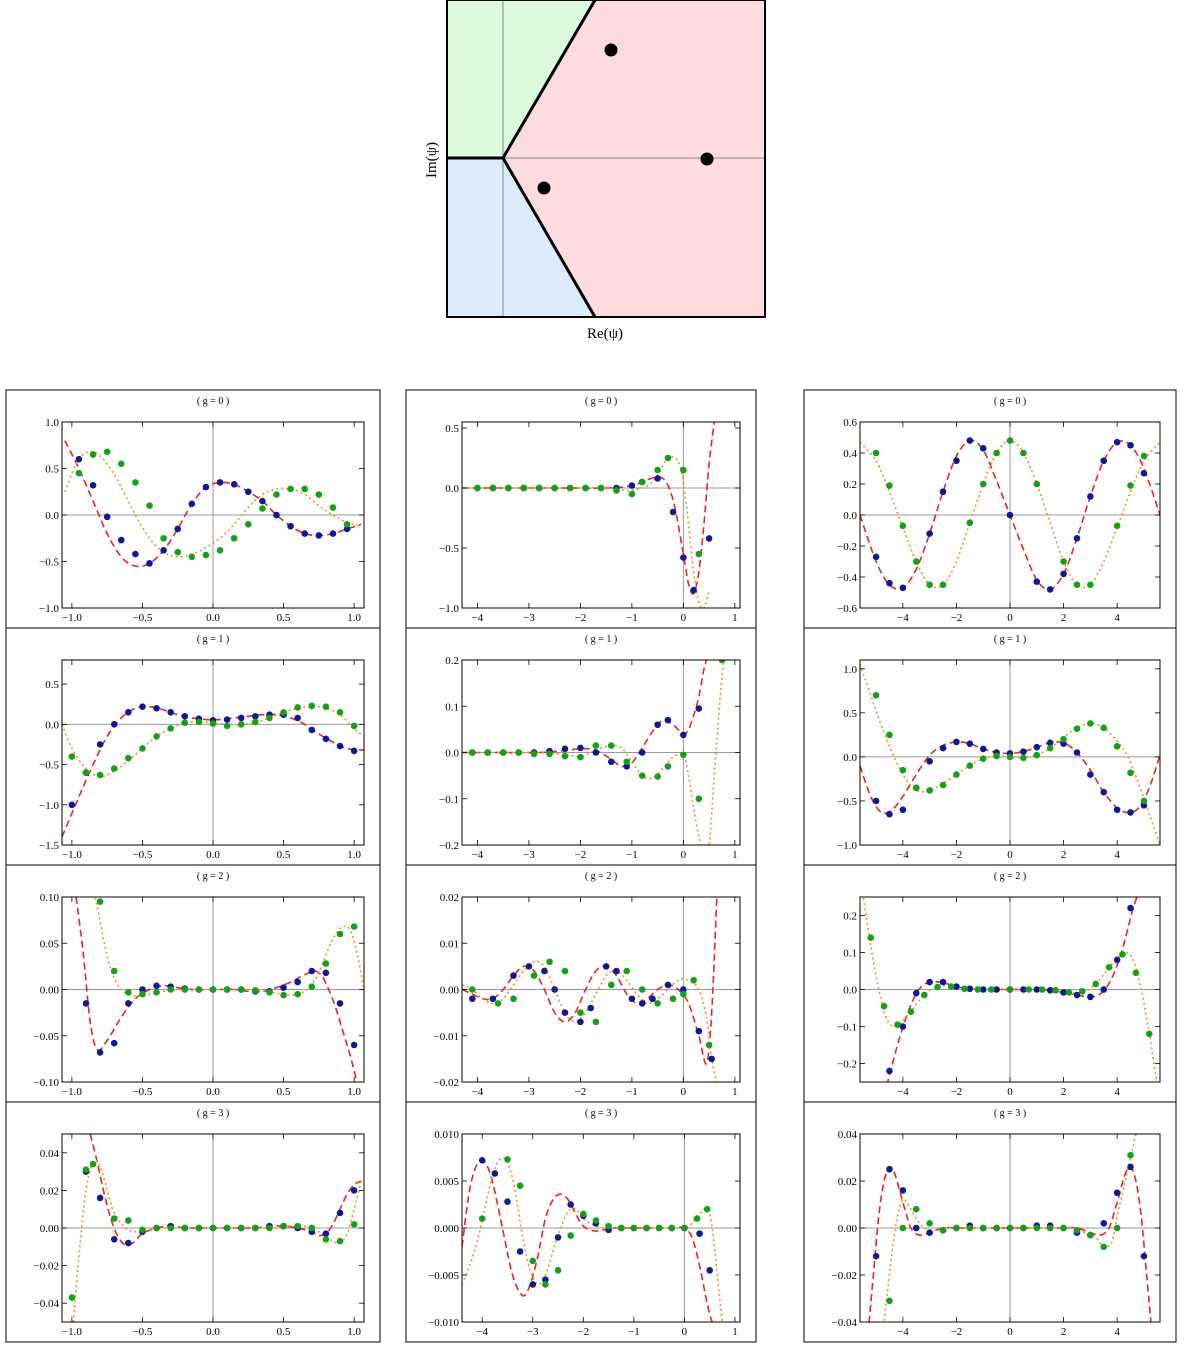  Describe the element at coordinates (50, 1229) in the screenshot. I see `y-tick-label: 0.00` at that location.